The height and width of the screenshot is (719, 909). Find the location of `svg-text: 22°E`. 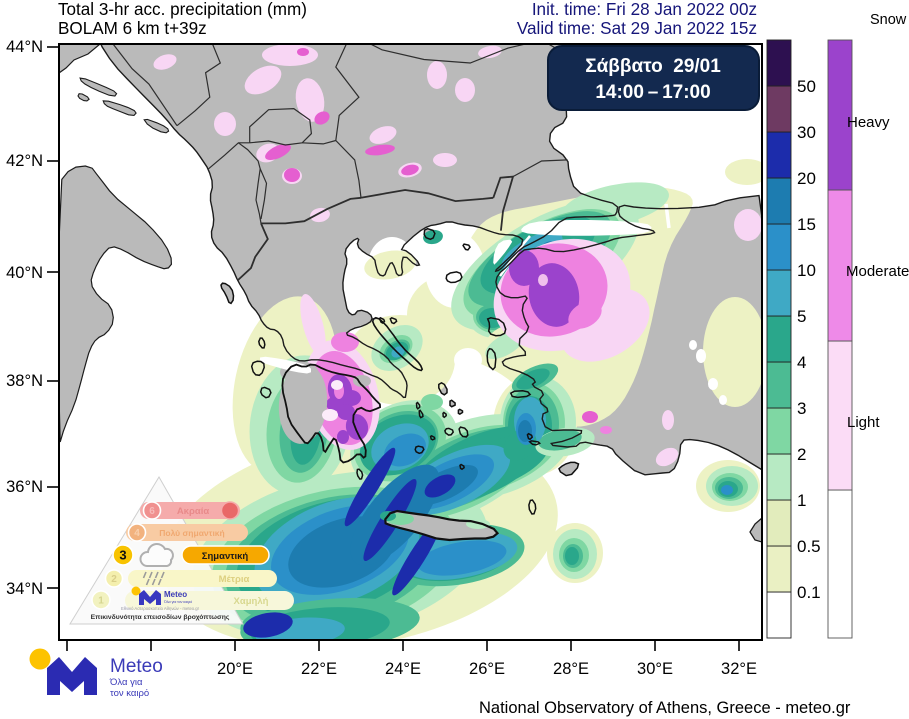

svg-text: 22°E is located at coordinates (319, 669).